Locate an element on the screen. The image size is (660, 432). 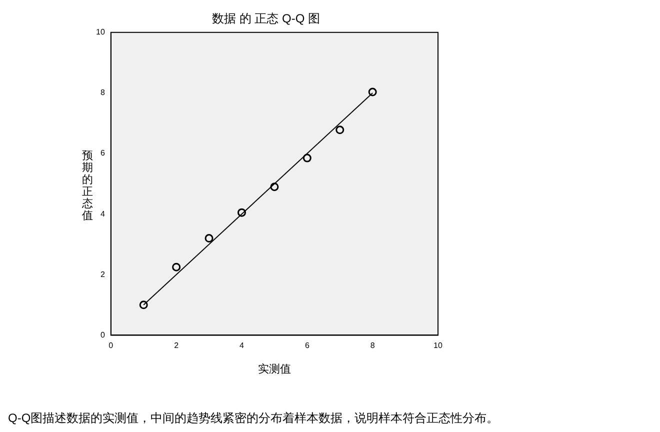
x-tick-label: 6 is located at coordinates (307, 345).